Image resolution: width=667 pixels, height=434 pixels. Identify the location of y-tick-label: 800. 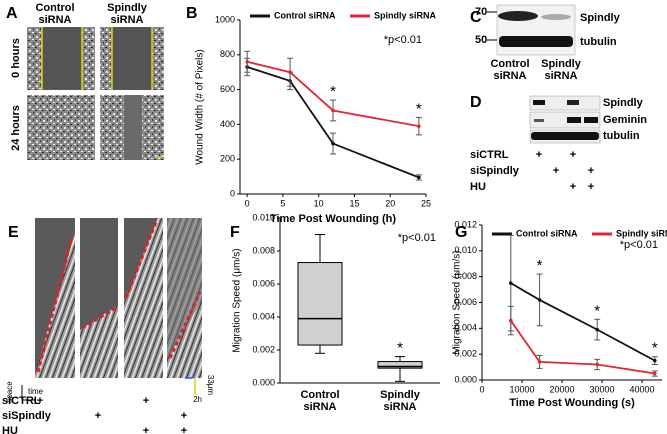
(227, 54).